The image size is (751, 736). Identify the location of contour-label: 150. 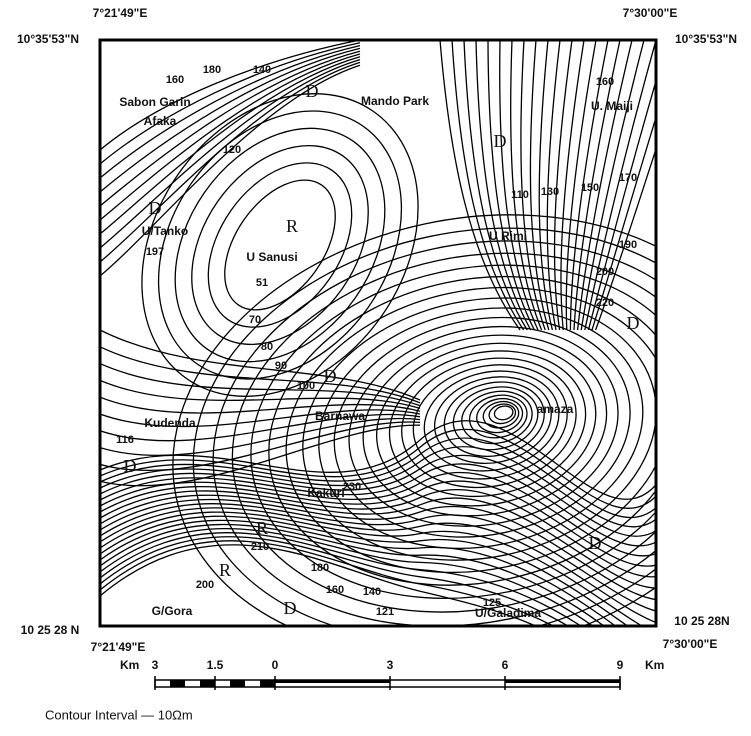
(590, 188).